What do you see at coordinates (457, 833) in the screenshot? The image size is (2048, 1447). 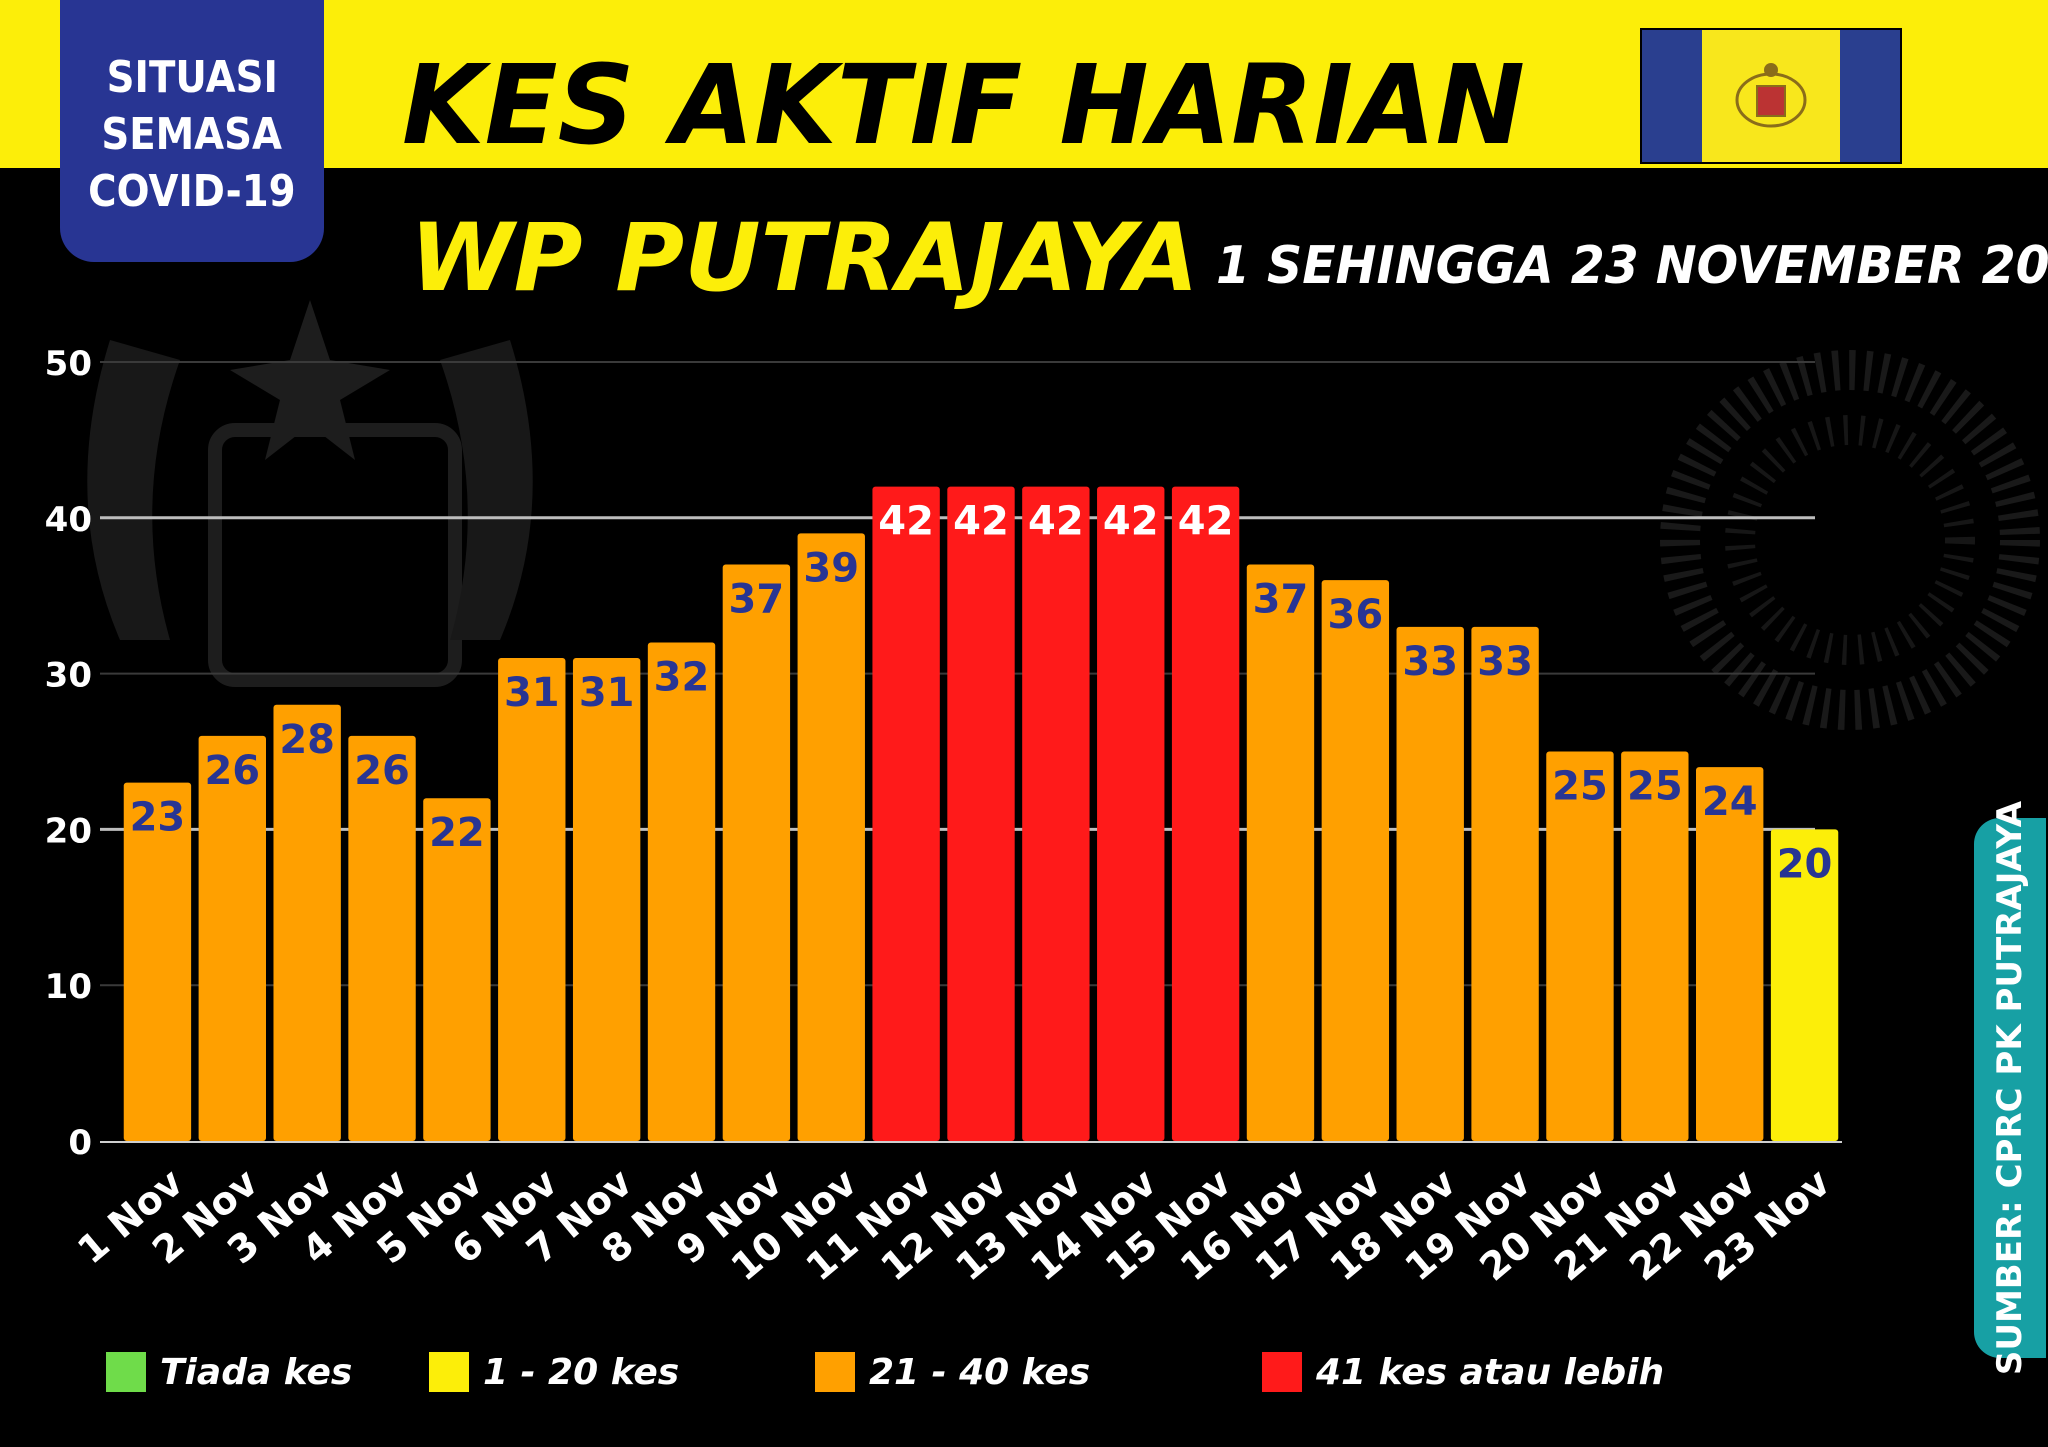 I see `data-label: 22` at bounding box center [457, 833].